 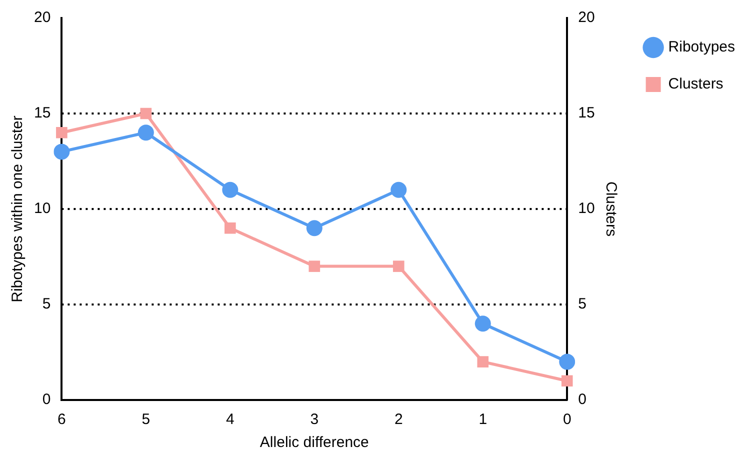 I want to click on x-tick-label: 5, so click(x=146, y=419).